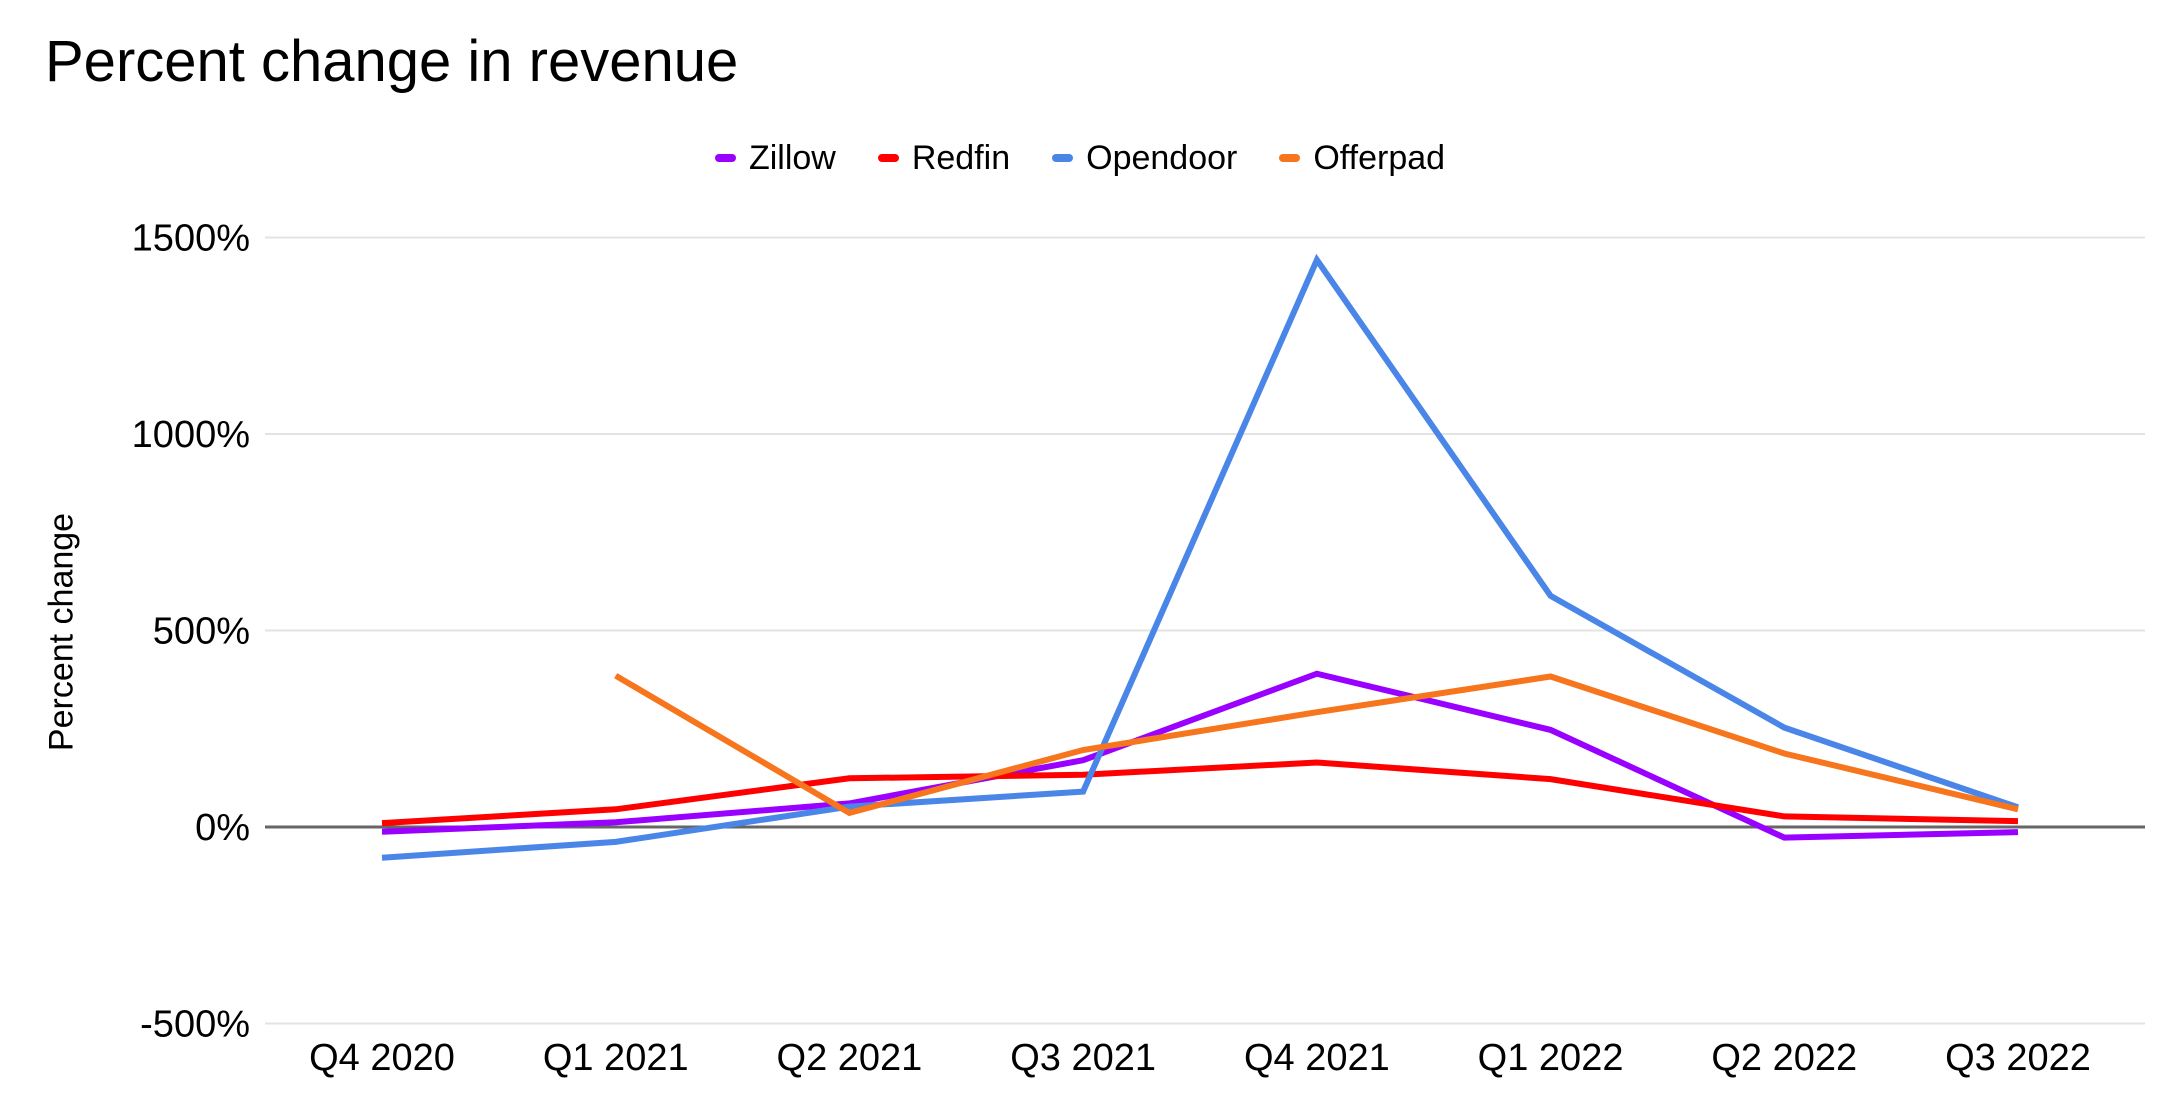  What do you see at coordinates (1200, 793) in the screenshot?
I see `series-line-redfin` at bounding box center [1200, 793].